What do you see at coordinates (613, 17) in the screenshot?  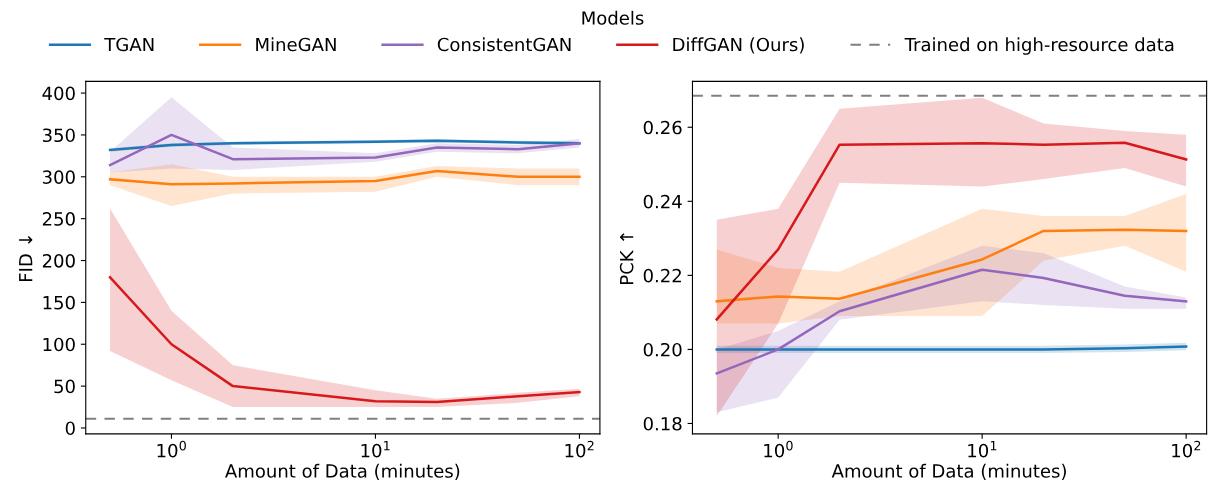 I see `legend-title: Models` at bounding box center [613, 17].